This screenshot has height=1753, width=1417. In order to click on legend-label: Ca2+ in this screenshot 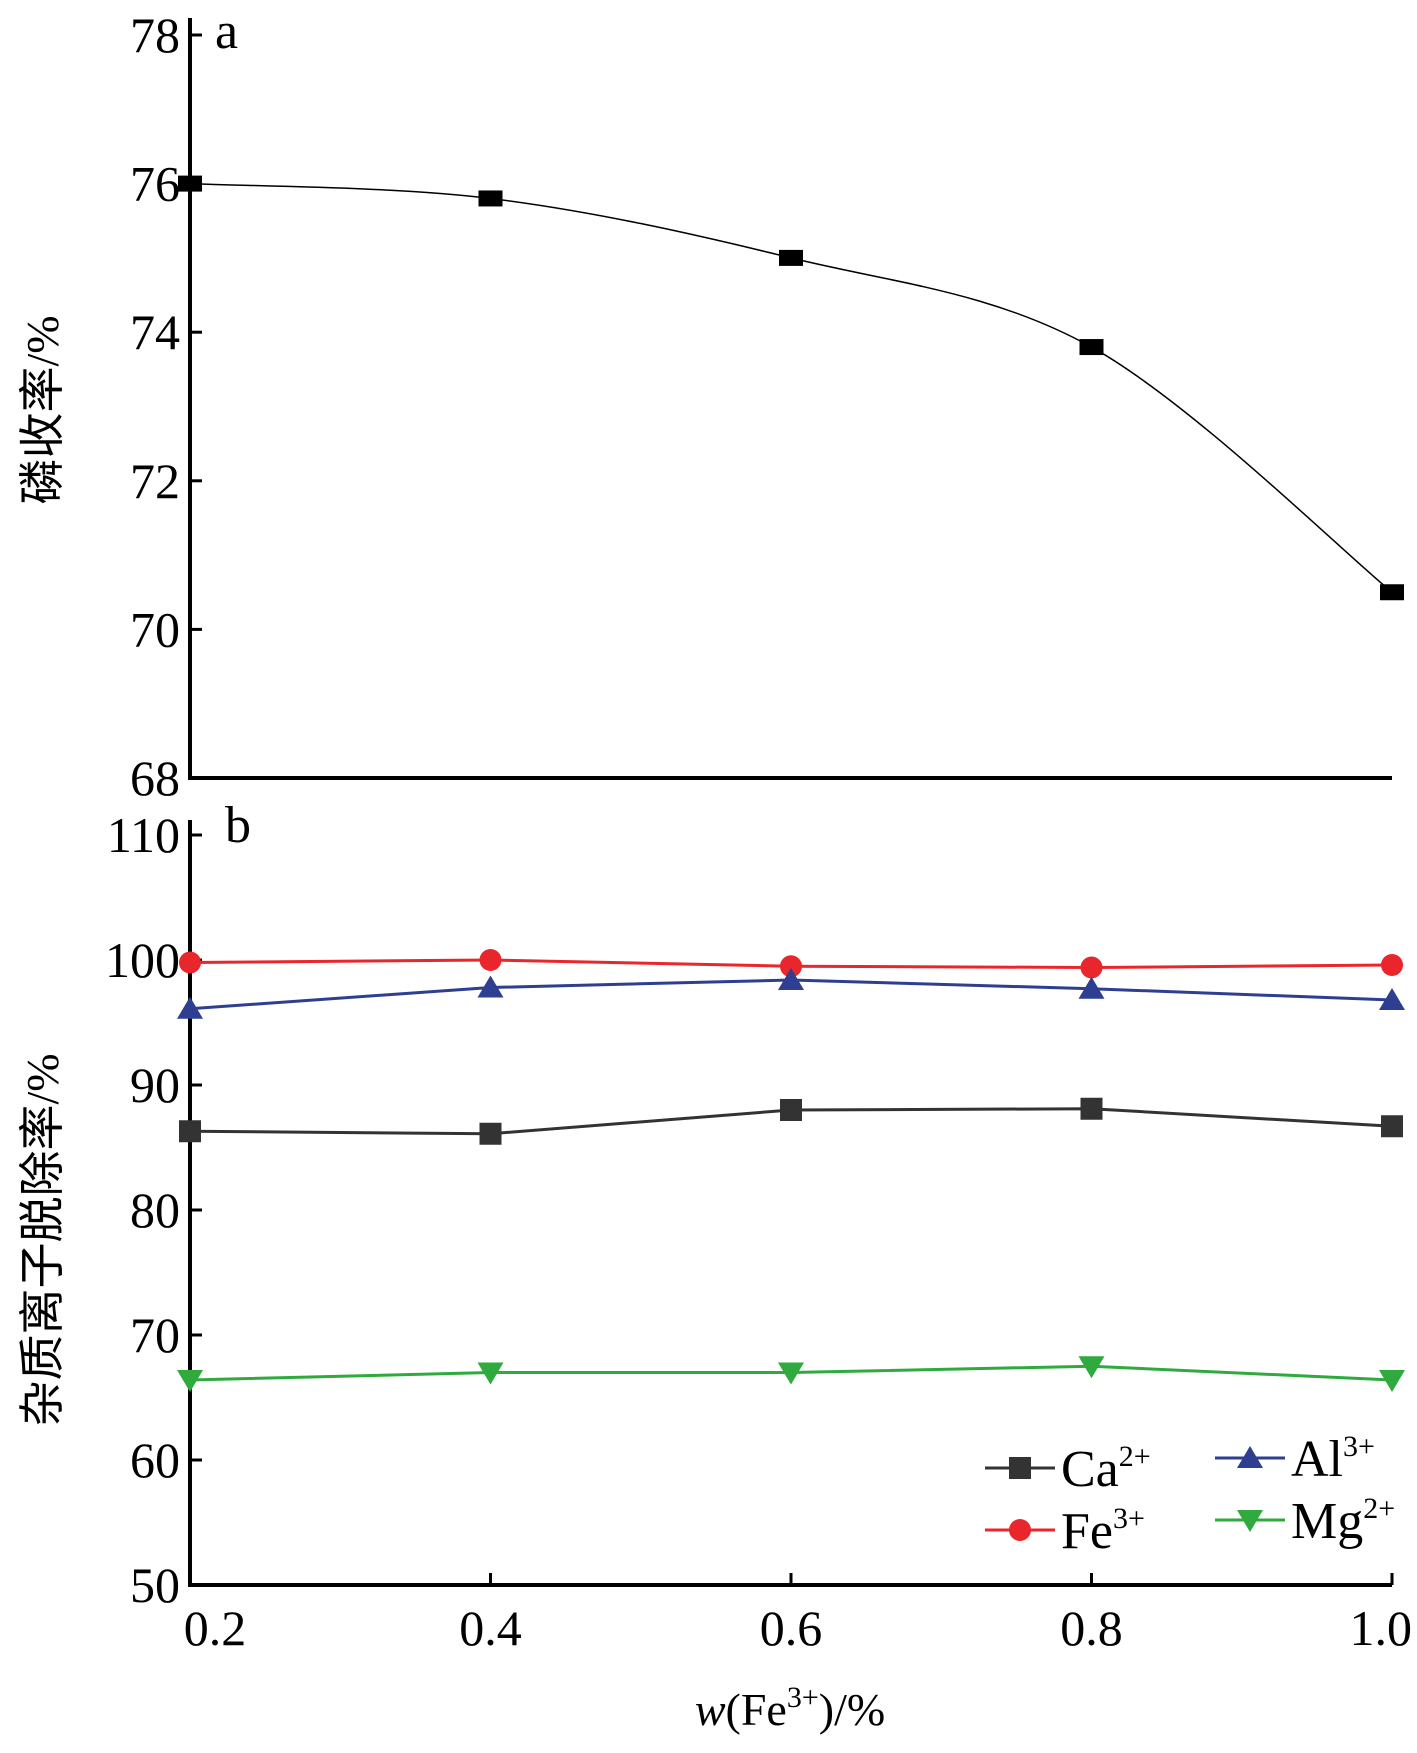, I will do `click(1106, 1469)`.